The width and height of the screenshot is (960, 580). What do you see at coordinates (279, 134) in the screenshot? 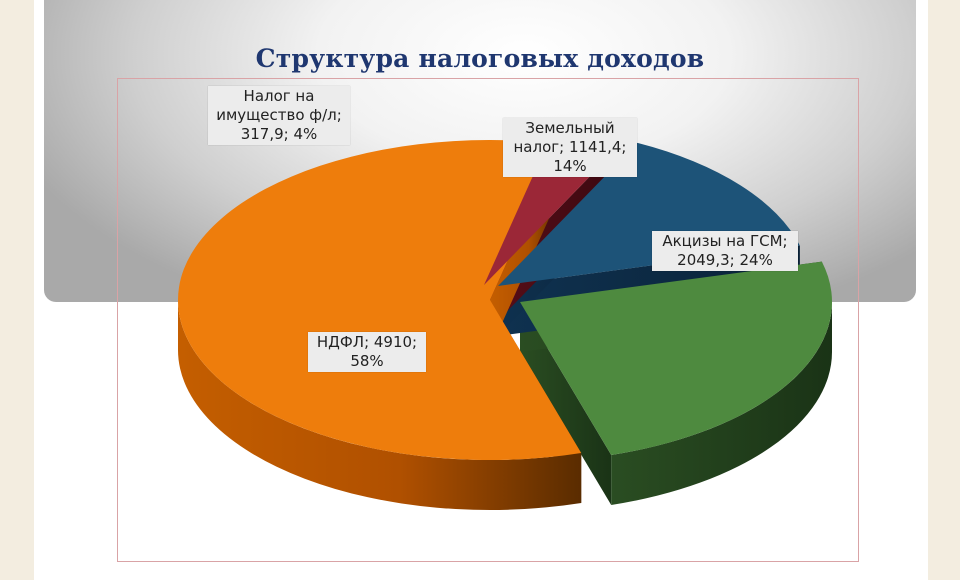
I see `label-property-tax-line: 317,9; 4%` at bounding box center [279, 134].